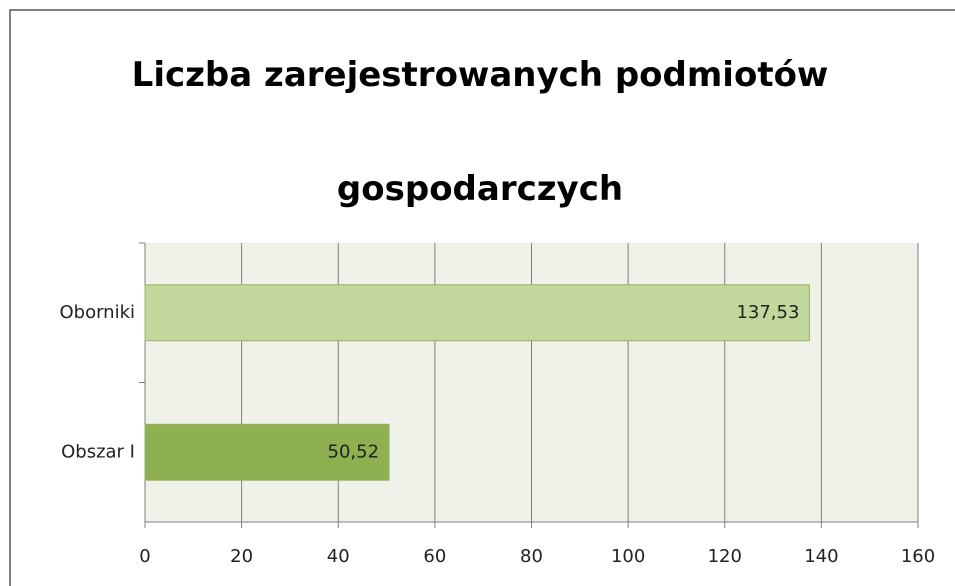 This screenshot has height=586, width=955. What do you see at coordinates (531, 556) in the screenshot?
I see `x-tick-label: 80` at bounding box center [531, 556].